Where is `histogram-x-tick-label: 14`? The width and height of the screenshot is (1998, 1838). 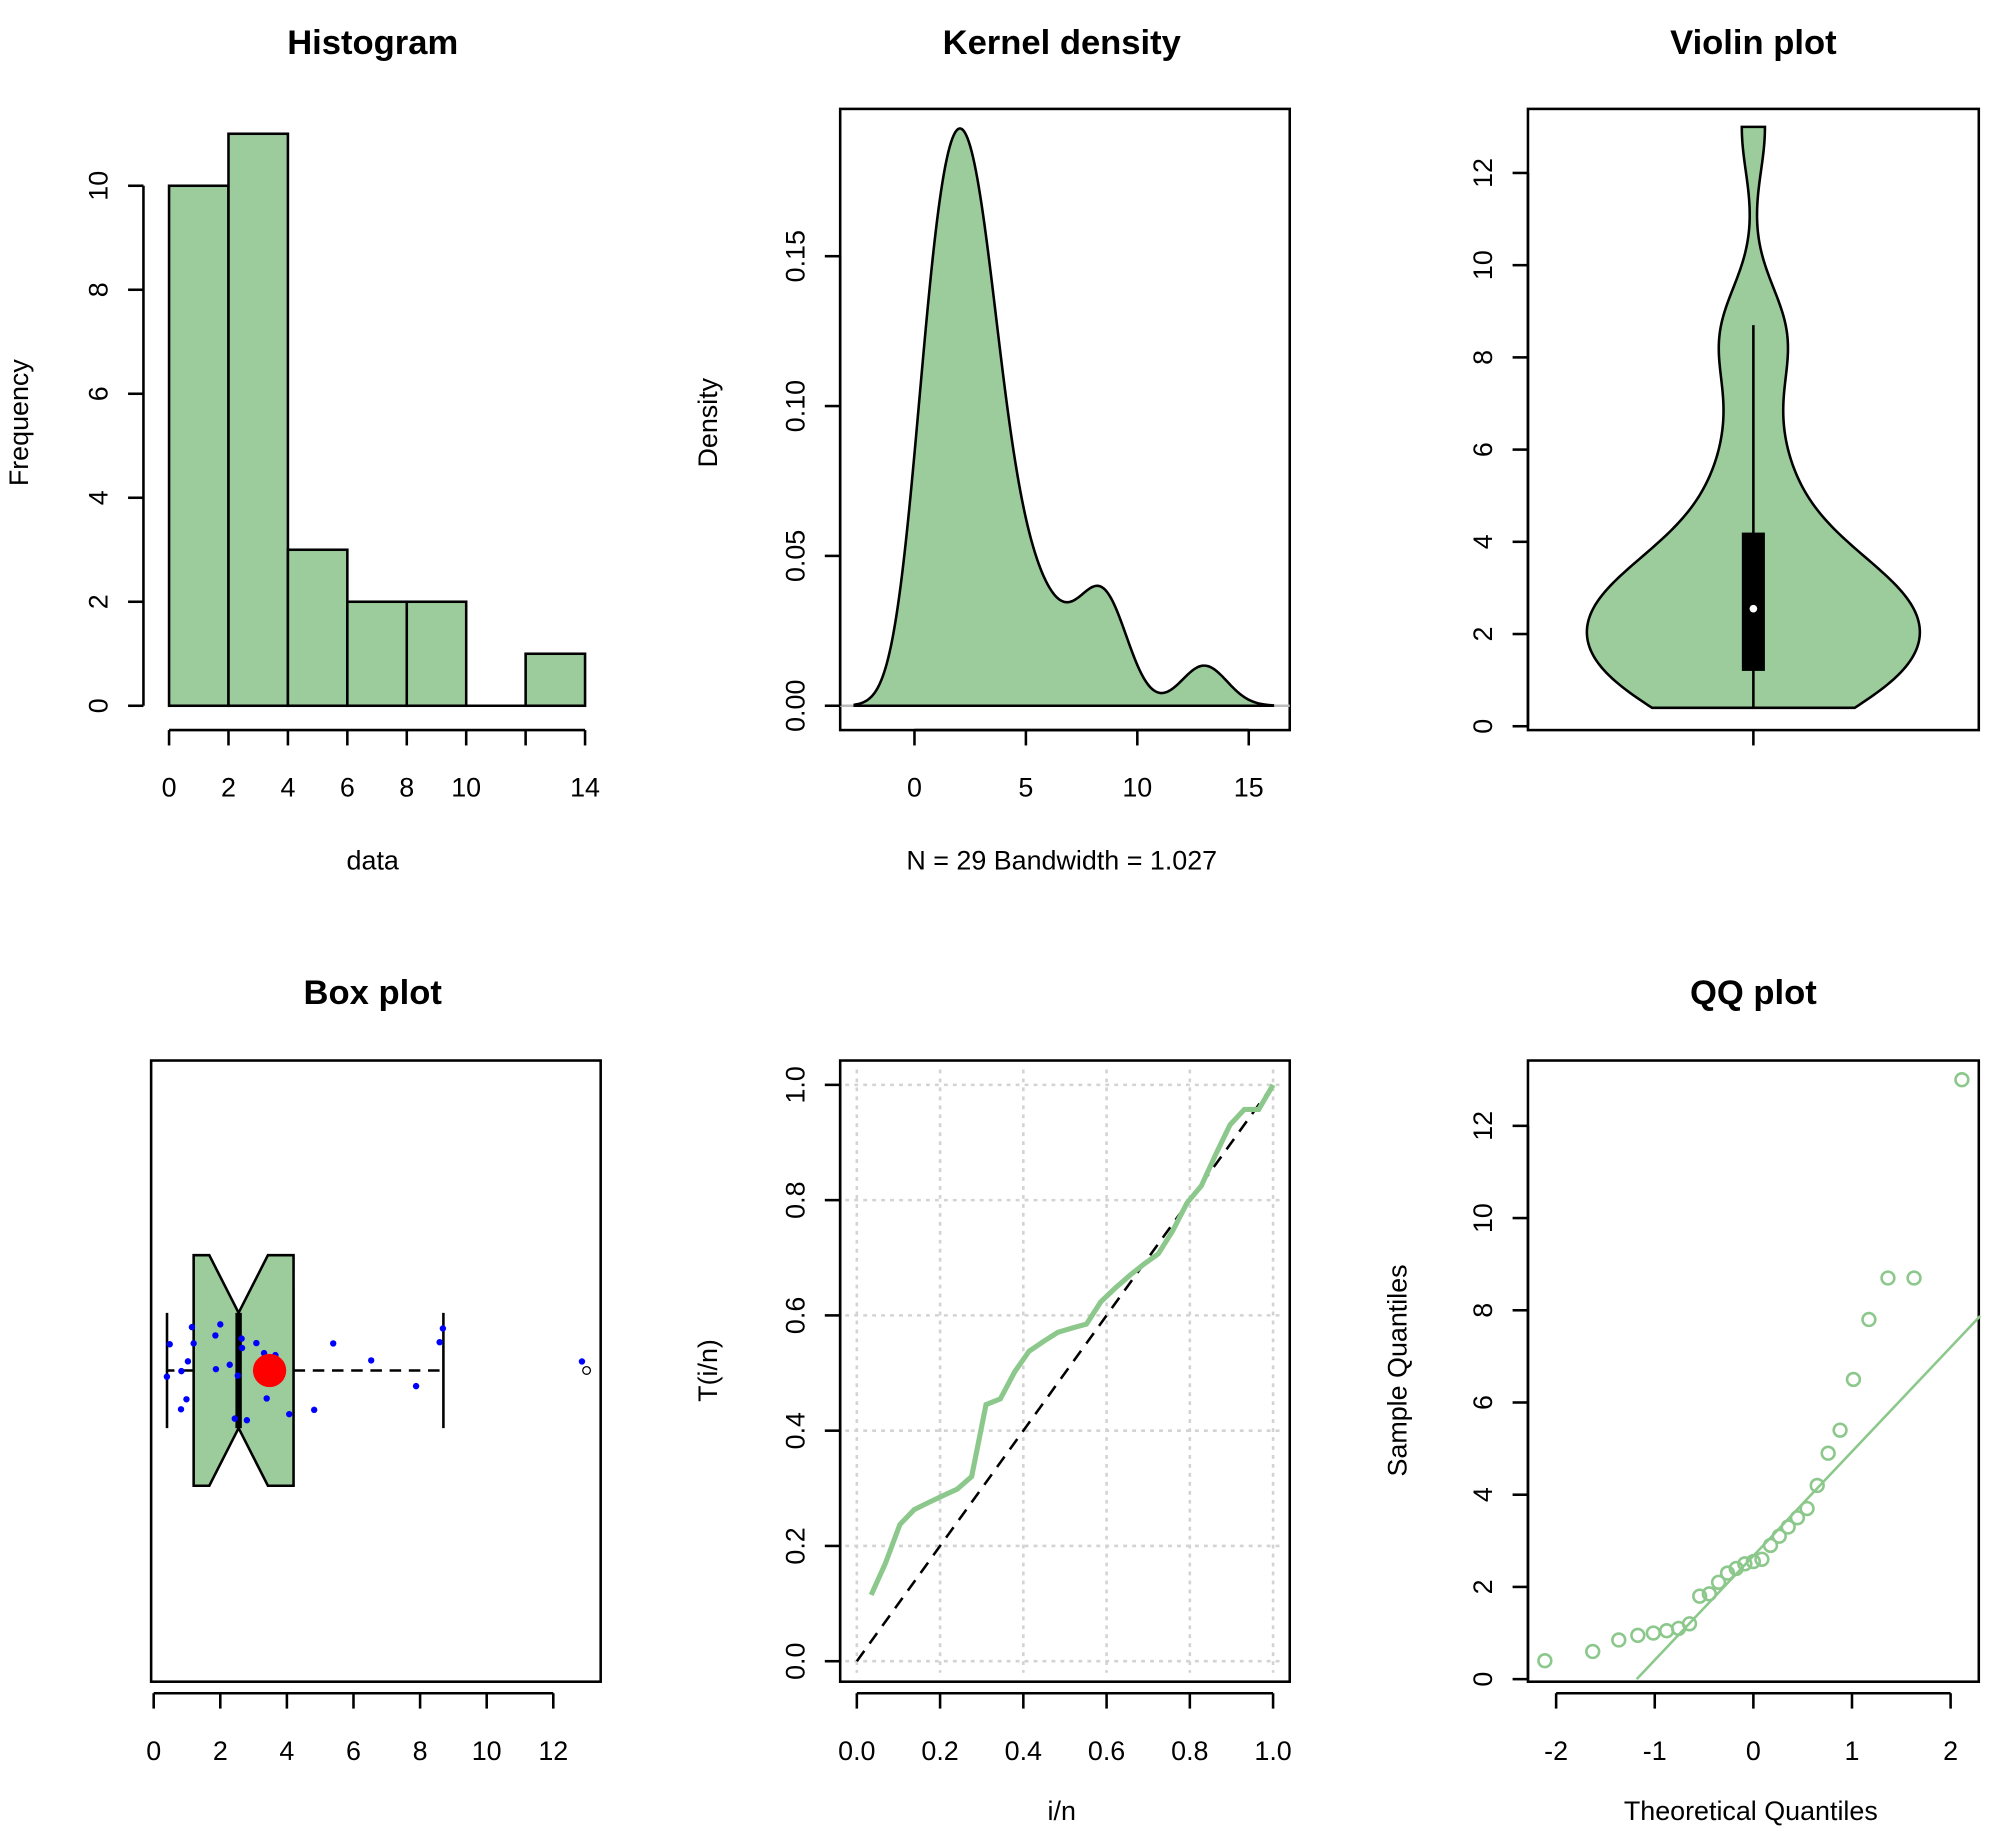 histogram-x-tick-label: 14 is located at coordinates (585, 788).